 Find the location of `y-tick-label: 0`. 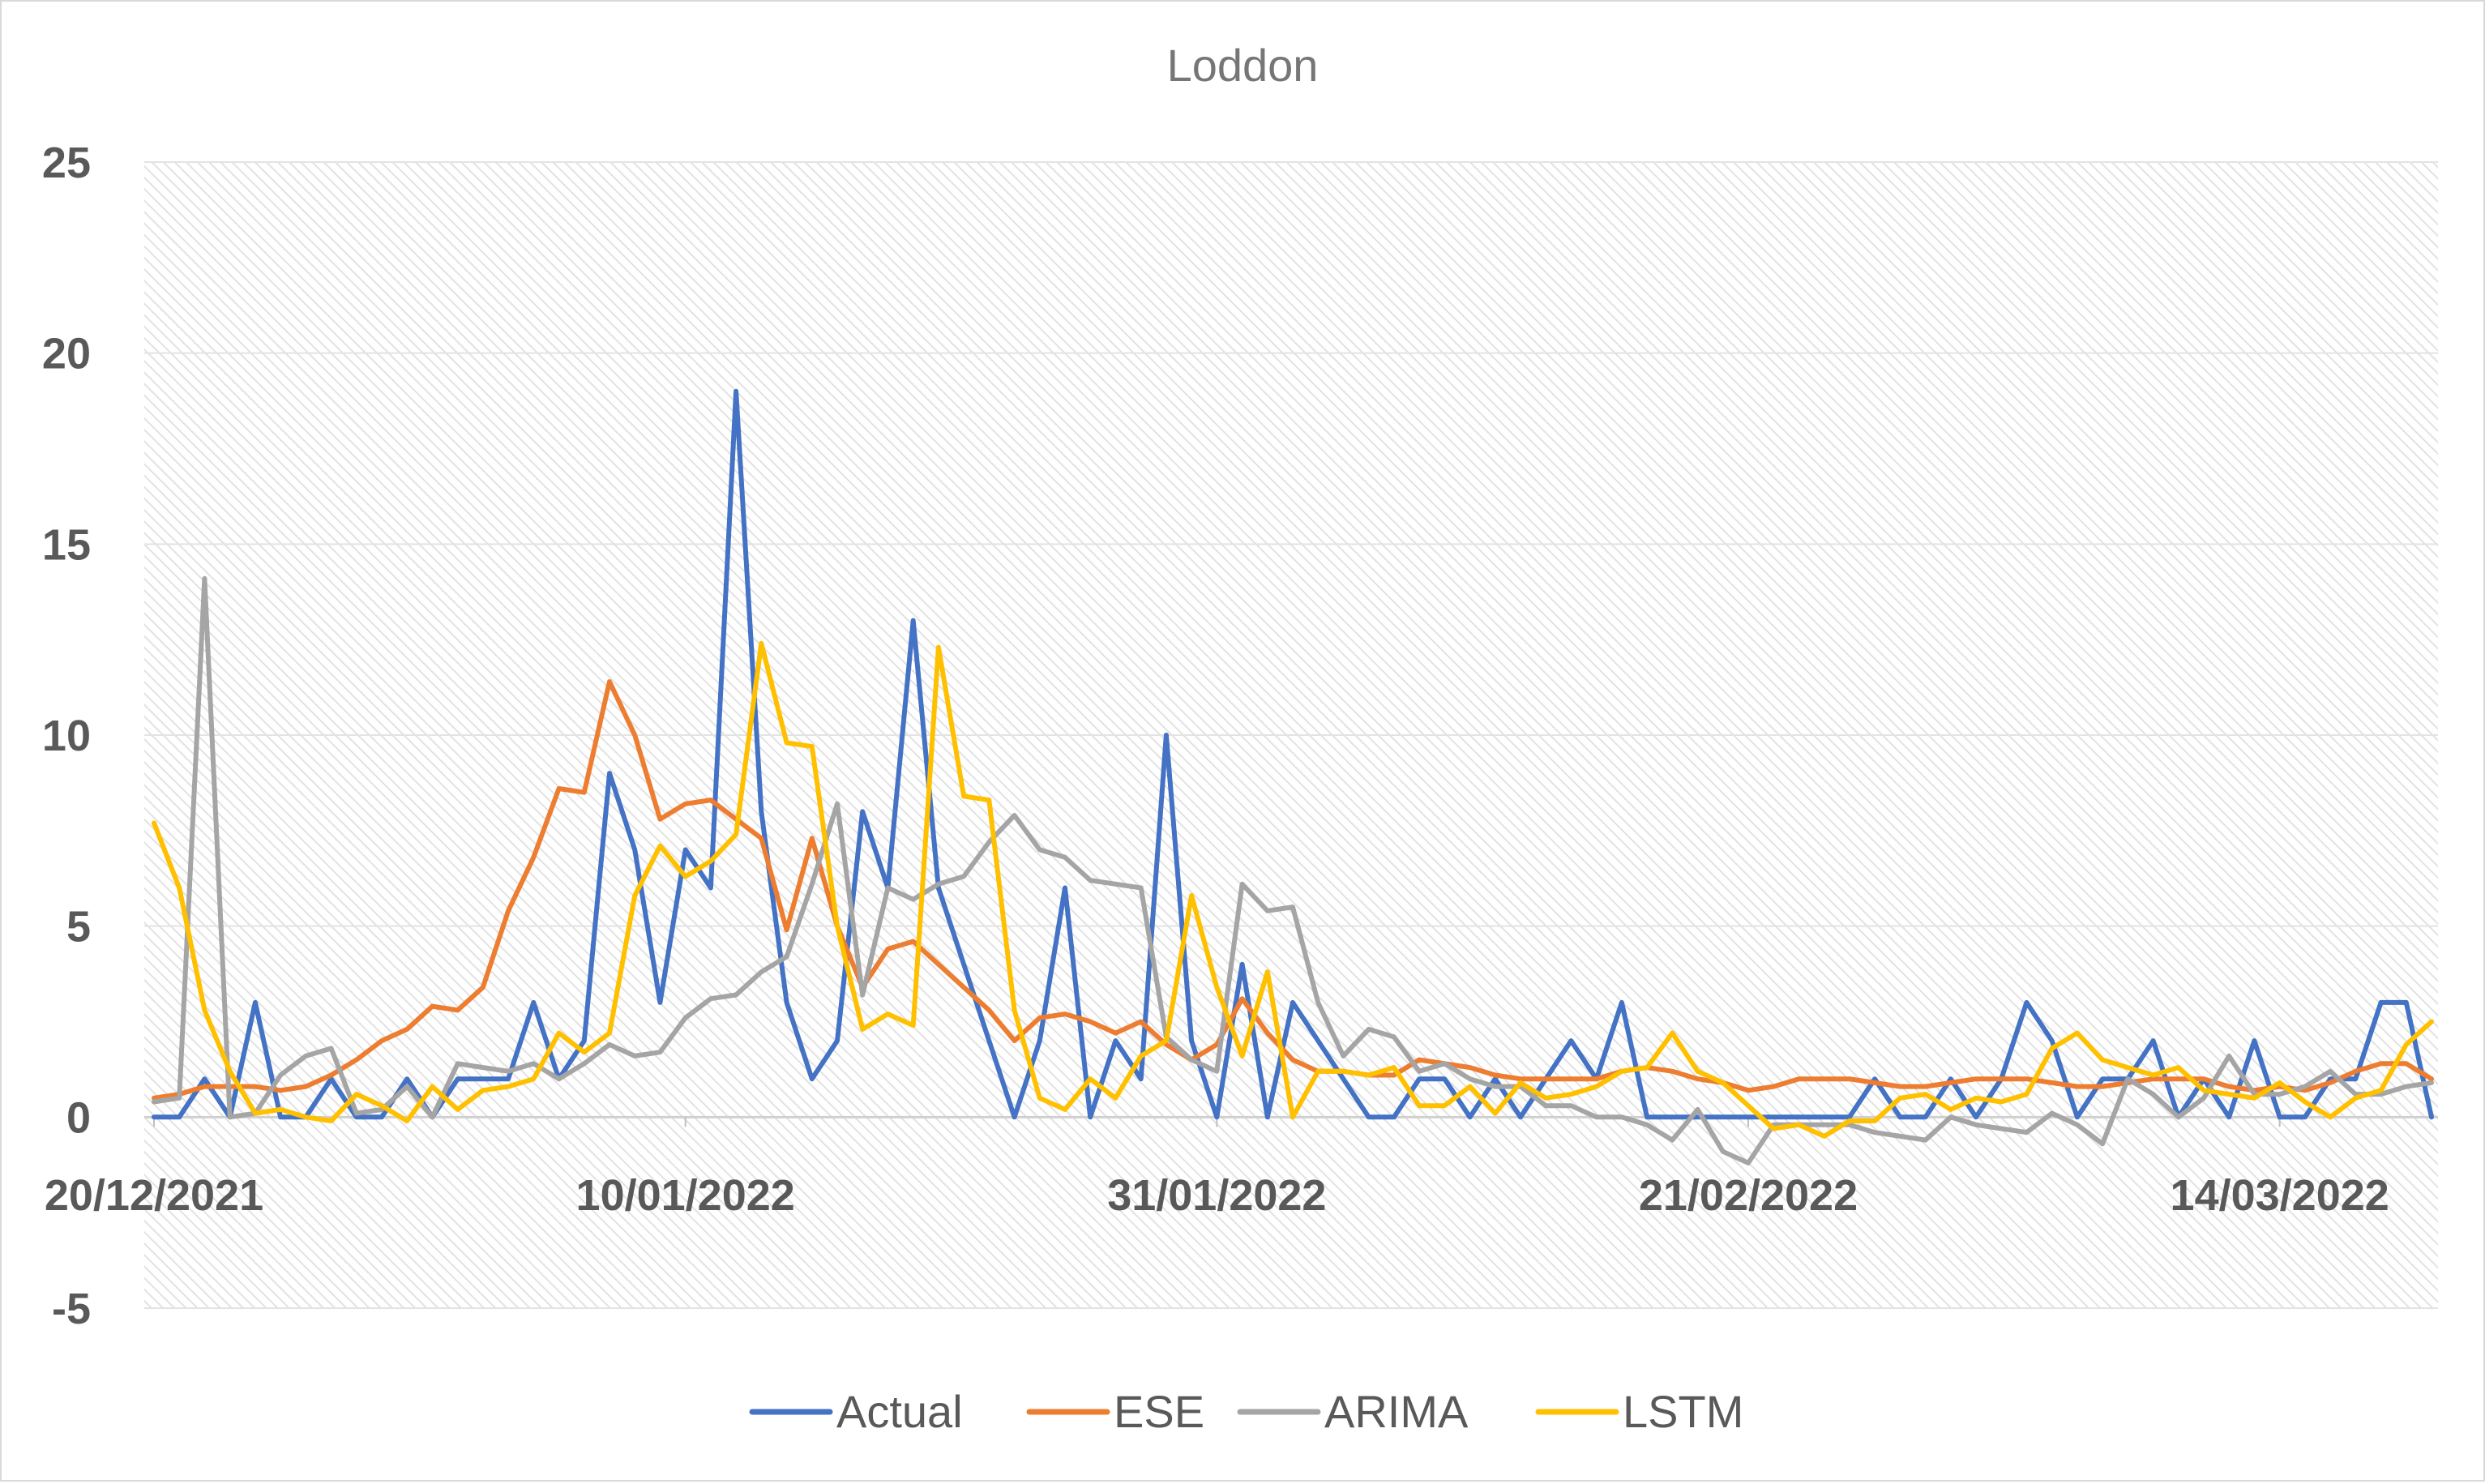

y-tick-label: 0 is located at coordinates (78, 1117).